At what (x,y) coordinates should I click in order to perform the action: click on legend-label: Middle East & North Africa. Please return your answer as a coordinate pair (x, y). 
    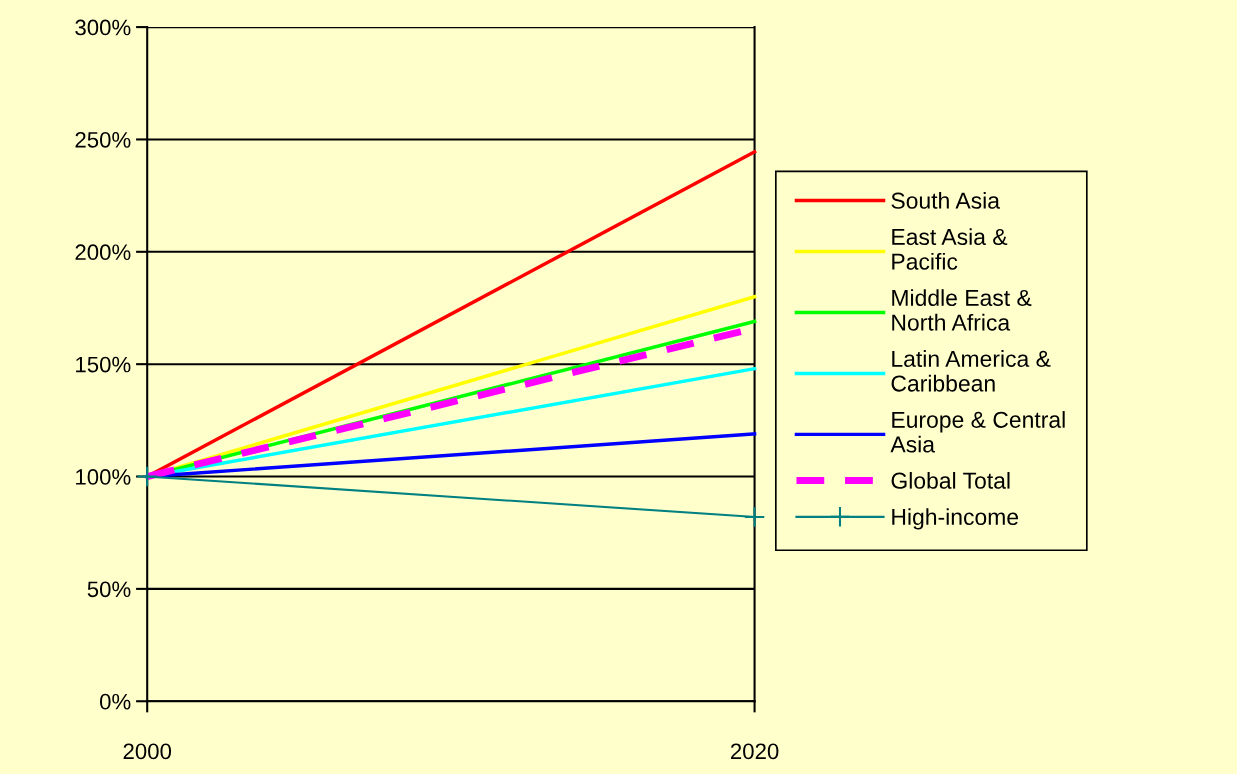
    Looking at the image, I should click on (962, 310).